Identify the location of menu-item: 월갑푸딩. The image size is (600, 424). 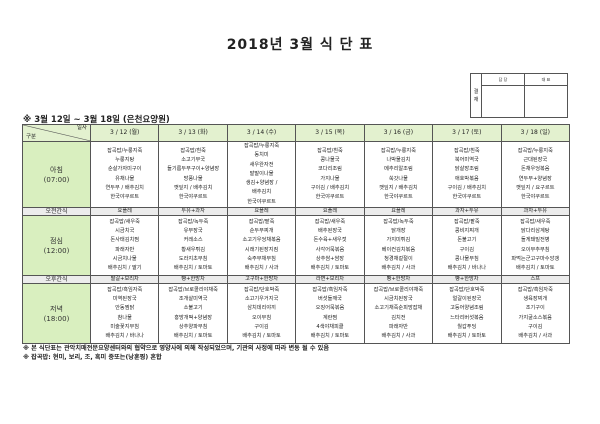
(467, 326).